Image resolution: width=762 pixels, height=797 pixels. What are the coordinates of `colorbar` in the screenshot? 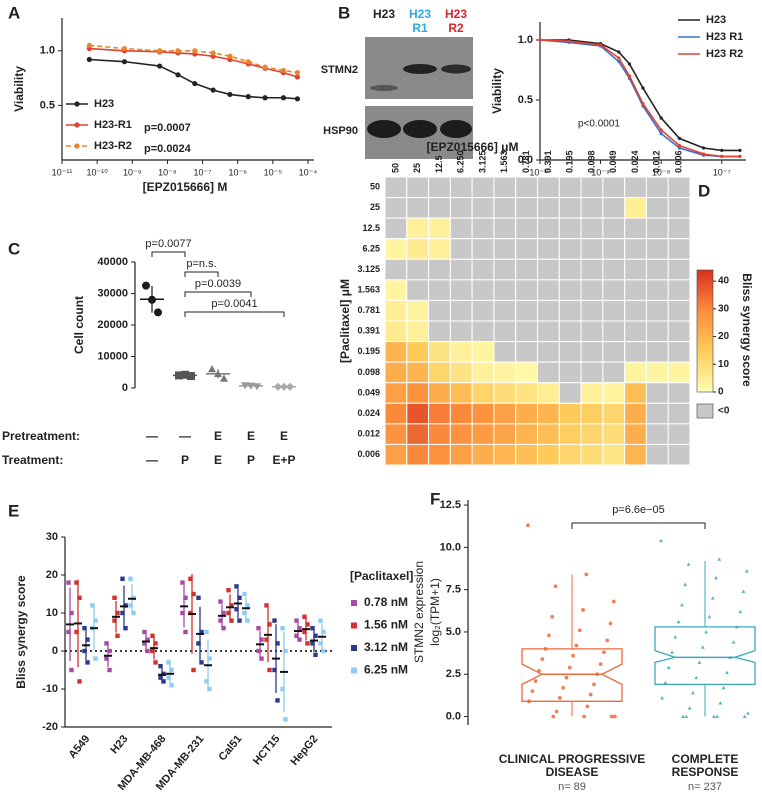 It's located at (705, 331).